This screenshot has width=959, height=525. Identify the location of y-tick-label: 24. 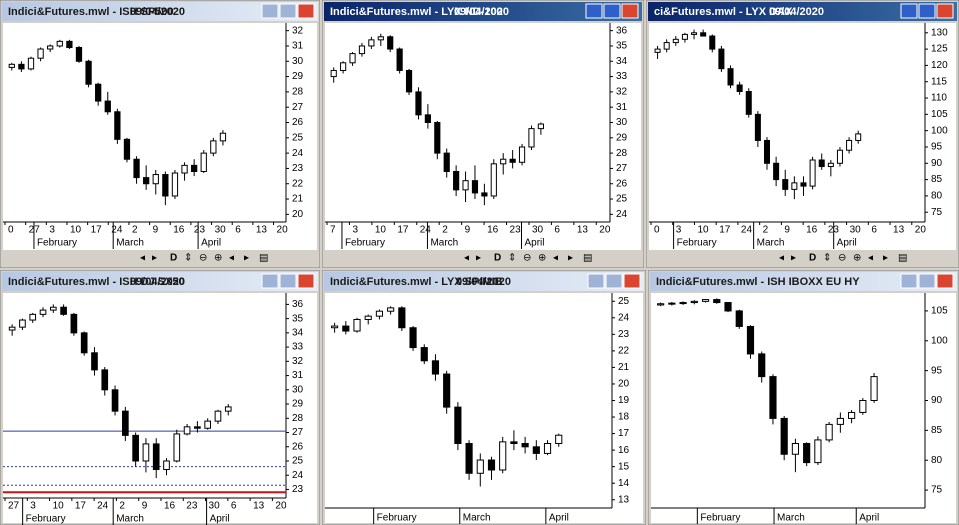
(622, 214).